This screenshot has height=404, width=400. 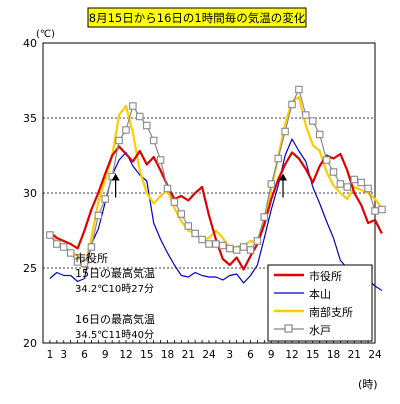 I want to click on annotation-2-line1: 16日の最高気温, so click(x=115, y=319).